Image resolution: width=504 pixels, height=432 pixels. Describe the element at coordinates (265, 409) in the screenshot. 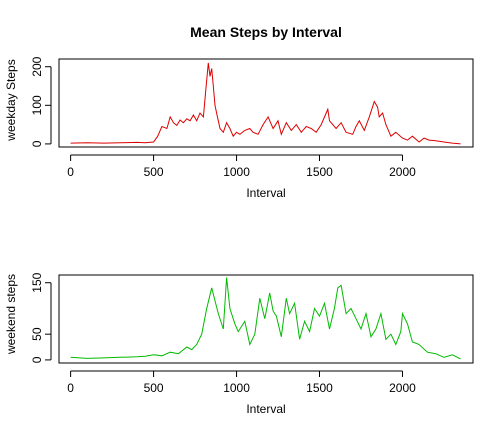

I see `weekend-x-axis-label: Interval` at that location.